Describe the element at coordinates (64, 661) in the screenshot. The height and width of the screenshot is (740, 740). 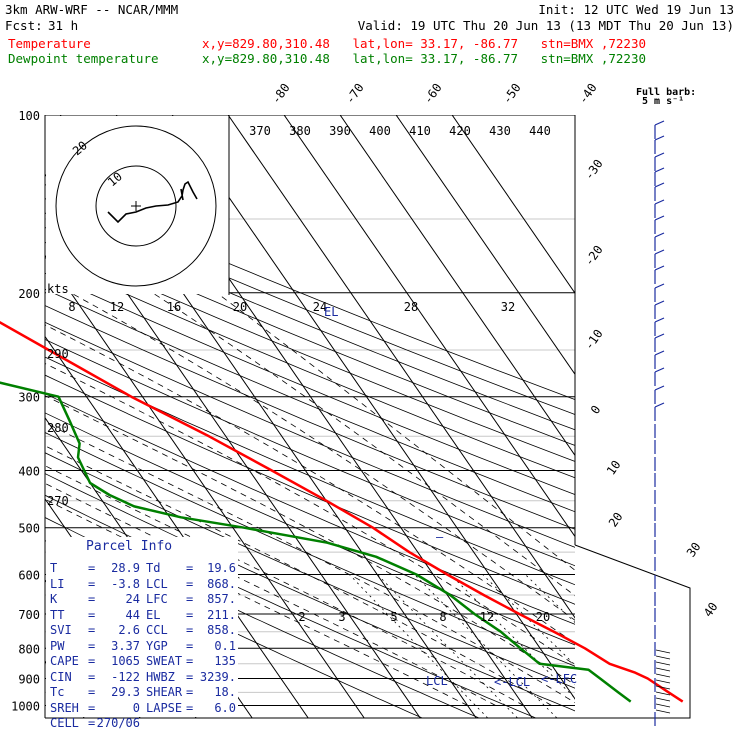
I see `parcel-key: CAPE` at that location.